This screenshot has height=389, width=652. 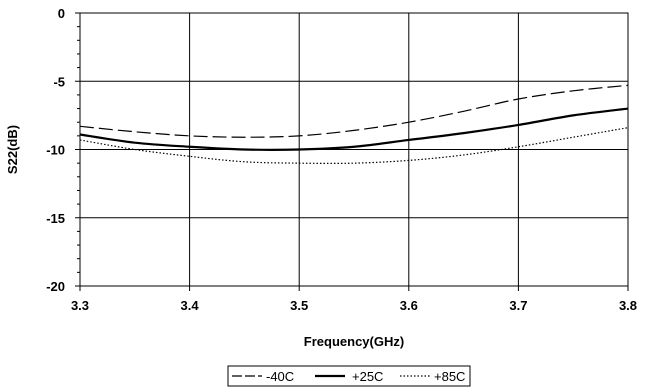 What do you see at coordinates (55, 218) in the screenshot?
I see `y-tick-label: -15` at bounding box center [55, 218].